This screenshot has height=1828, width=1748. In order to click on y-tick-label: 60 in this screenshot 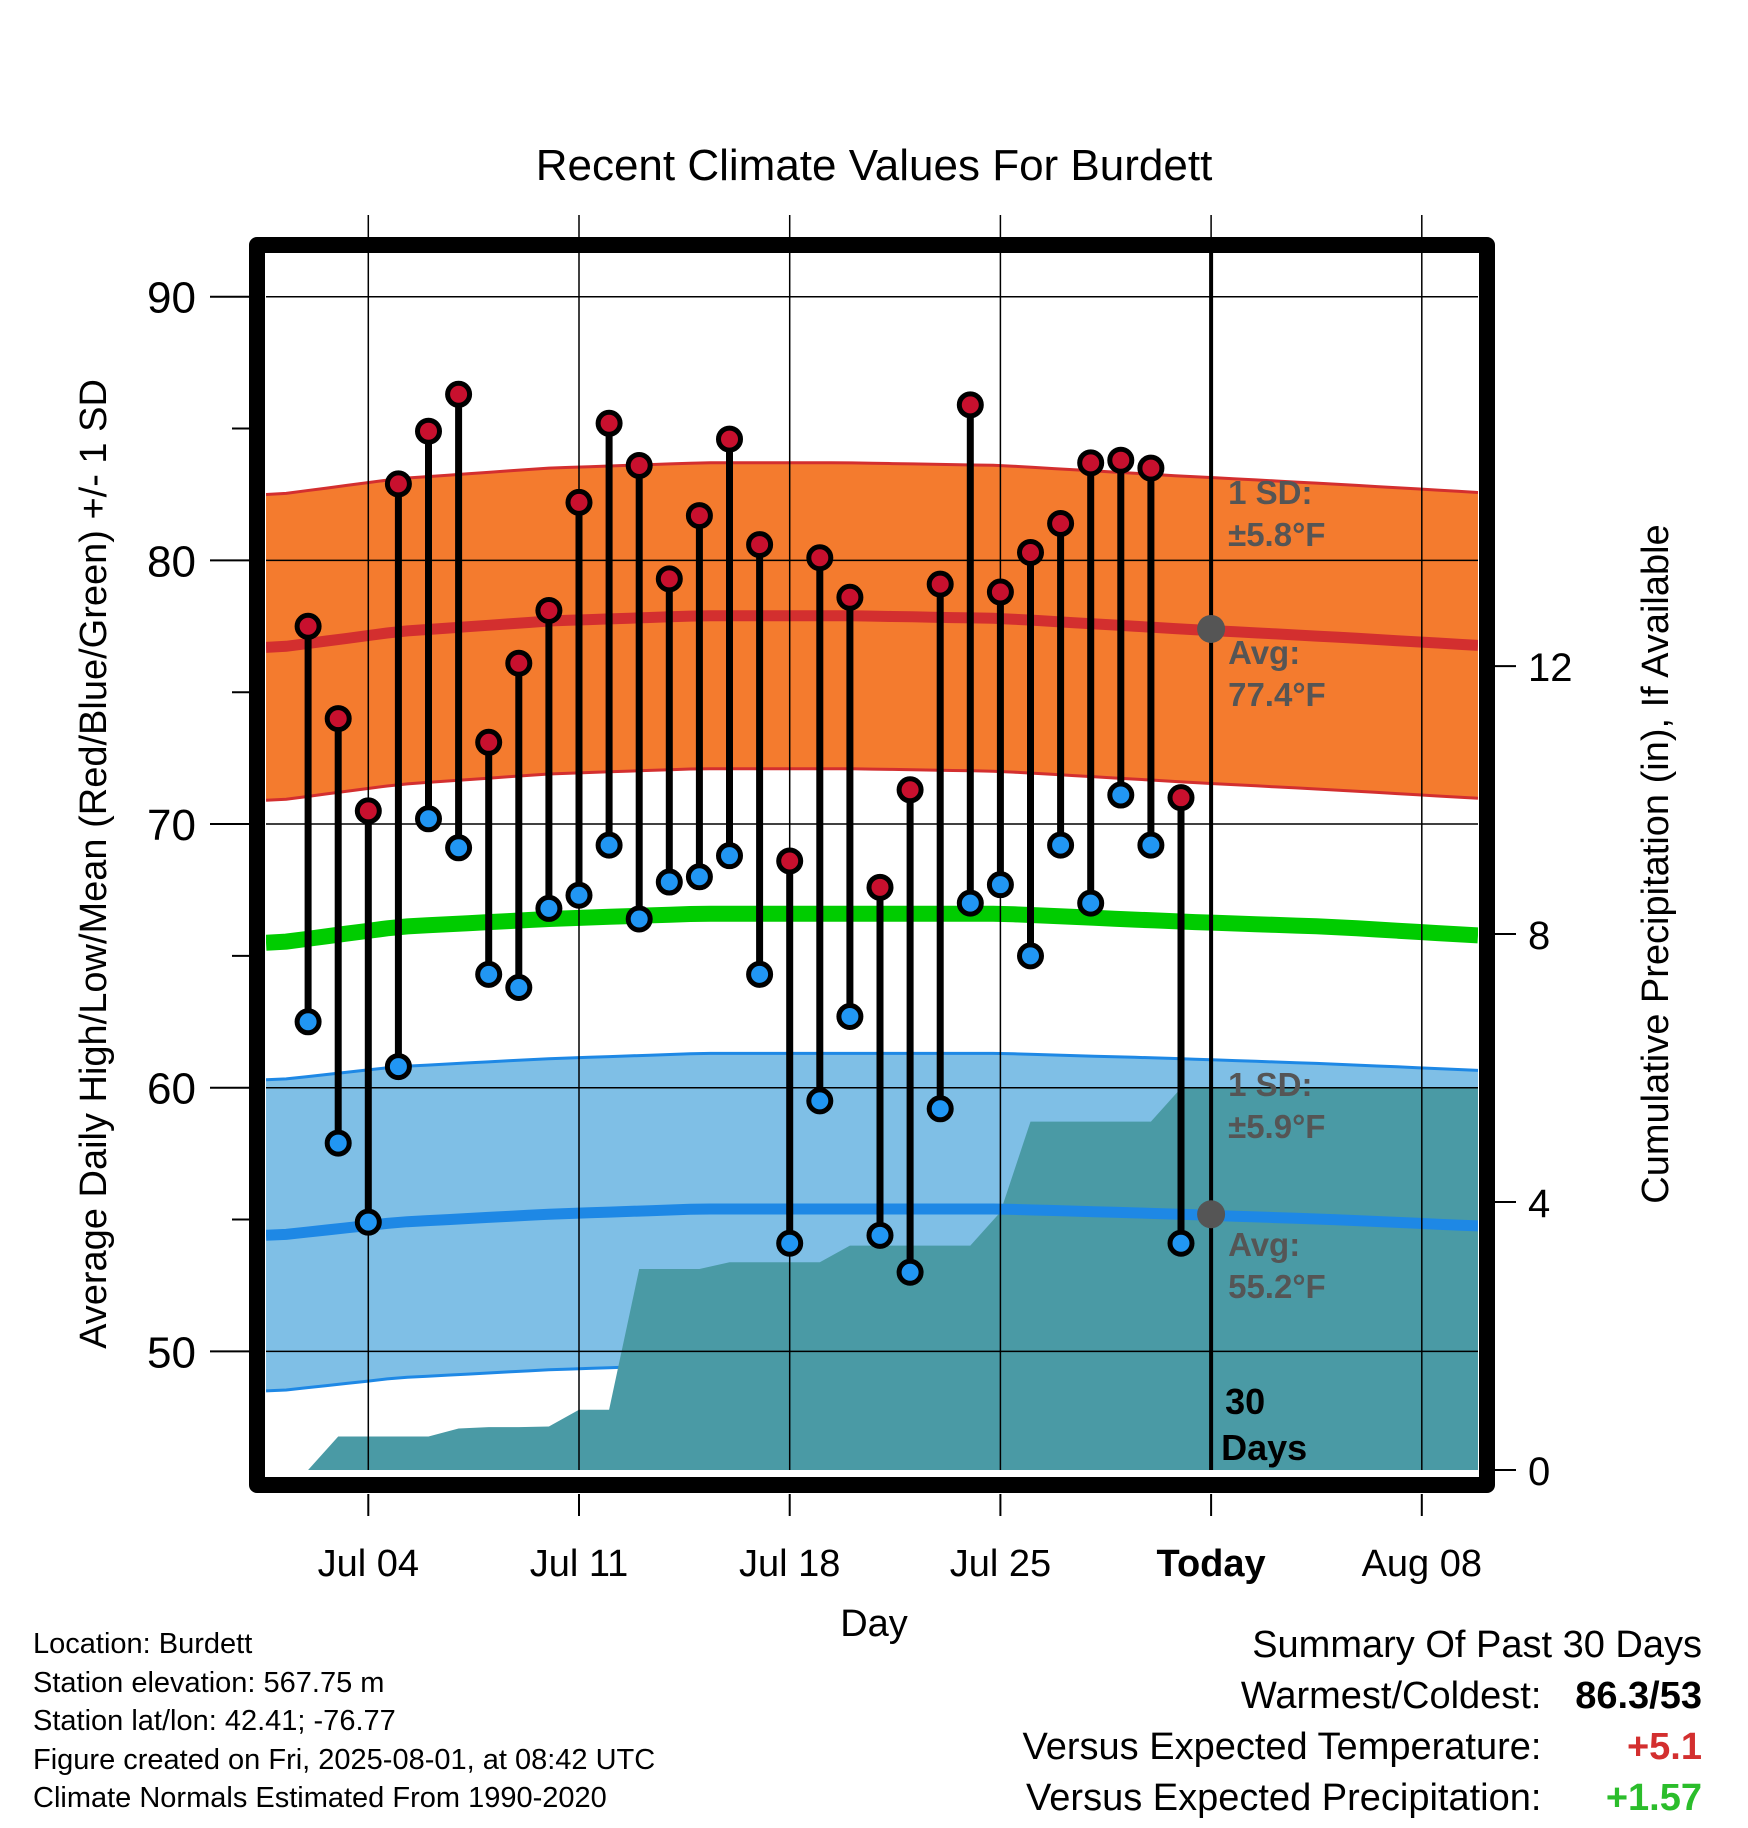, I will do `click(171, 1089)`.